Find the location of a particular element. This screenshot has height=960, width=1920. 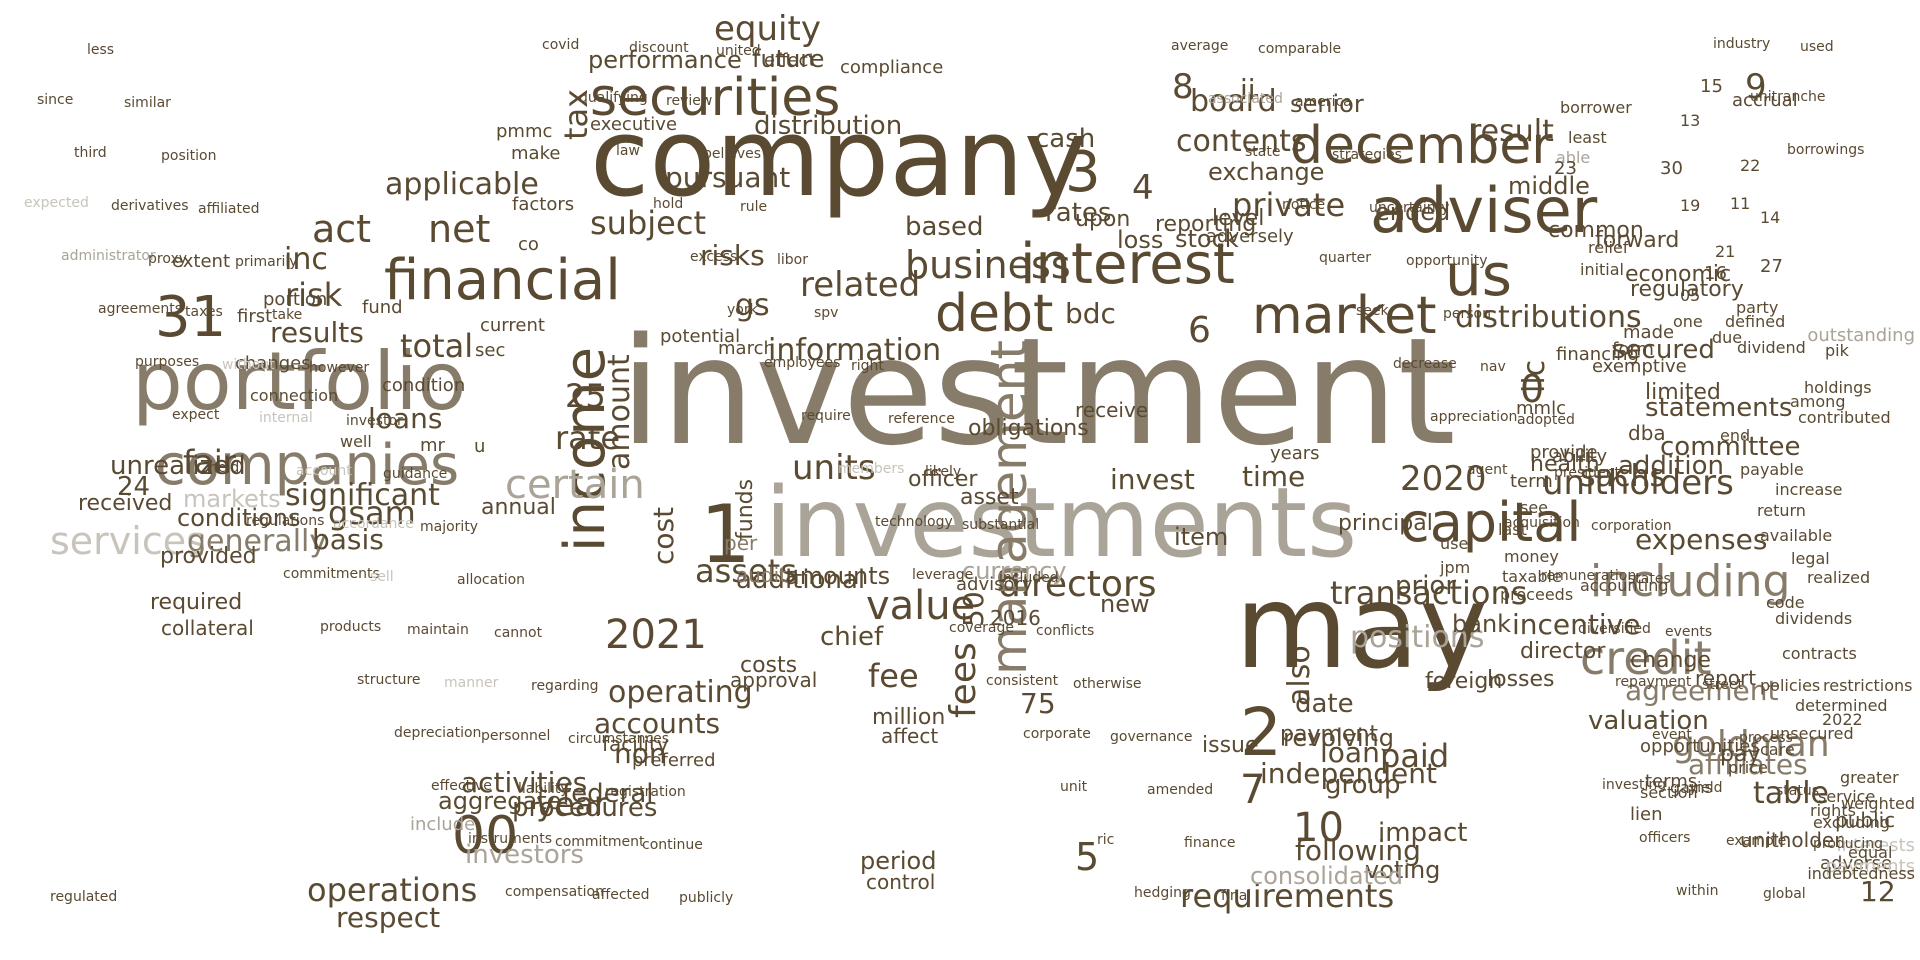

word-advisory: advisory is located at coordinates (994, 584).